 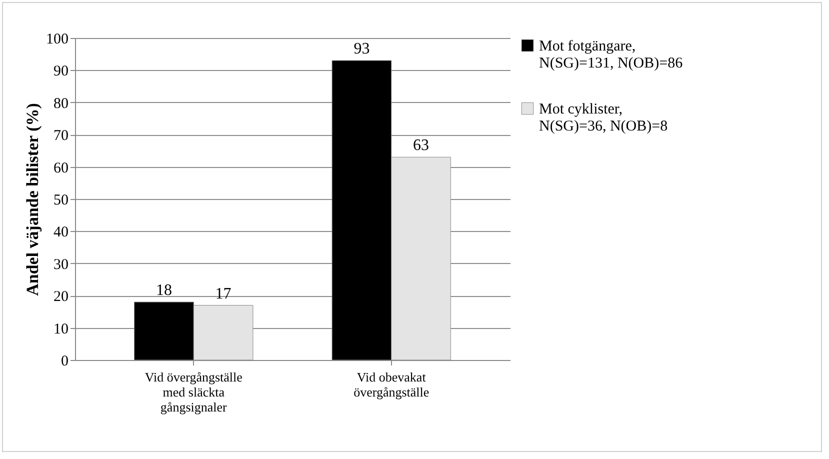 What do you see at coordinates (61, 232) in the screenshot?
I see `y-tick-label: 40` at bounding box center [61, 232].